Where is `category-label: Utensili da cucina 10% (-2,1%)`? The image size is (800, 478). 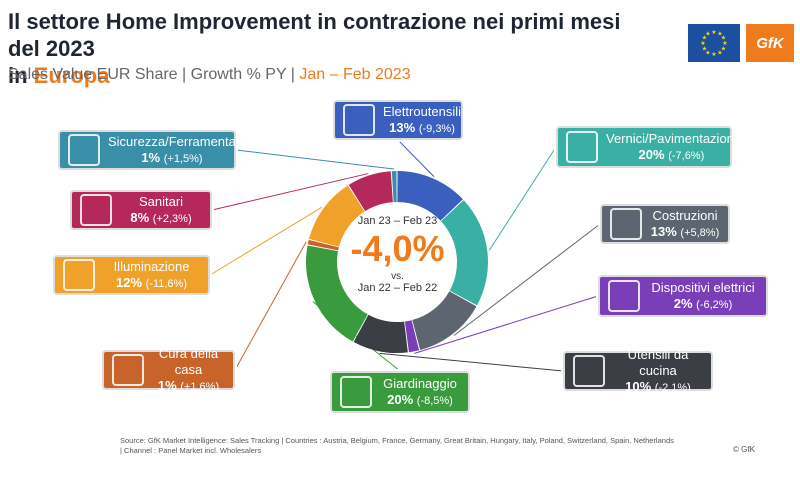 category-label: Utensili da cucina 10% (-2,1%) is located at coordinates (638, 370).